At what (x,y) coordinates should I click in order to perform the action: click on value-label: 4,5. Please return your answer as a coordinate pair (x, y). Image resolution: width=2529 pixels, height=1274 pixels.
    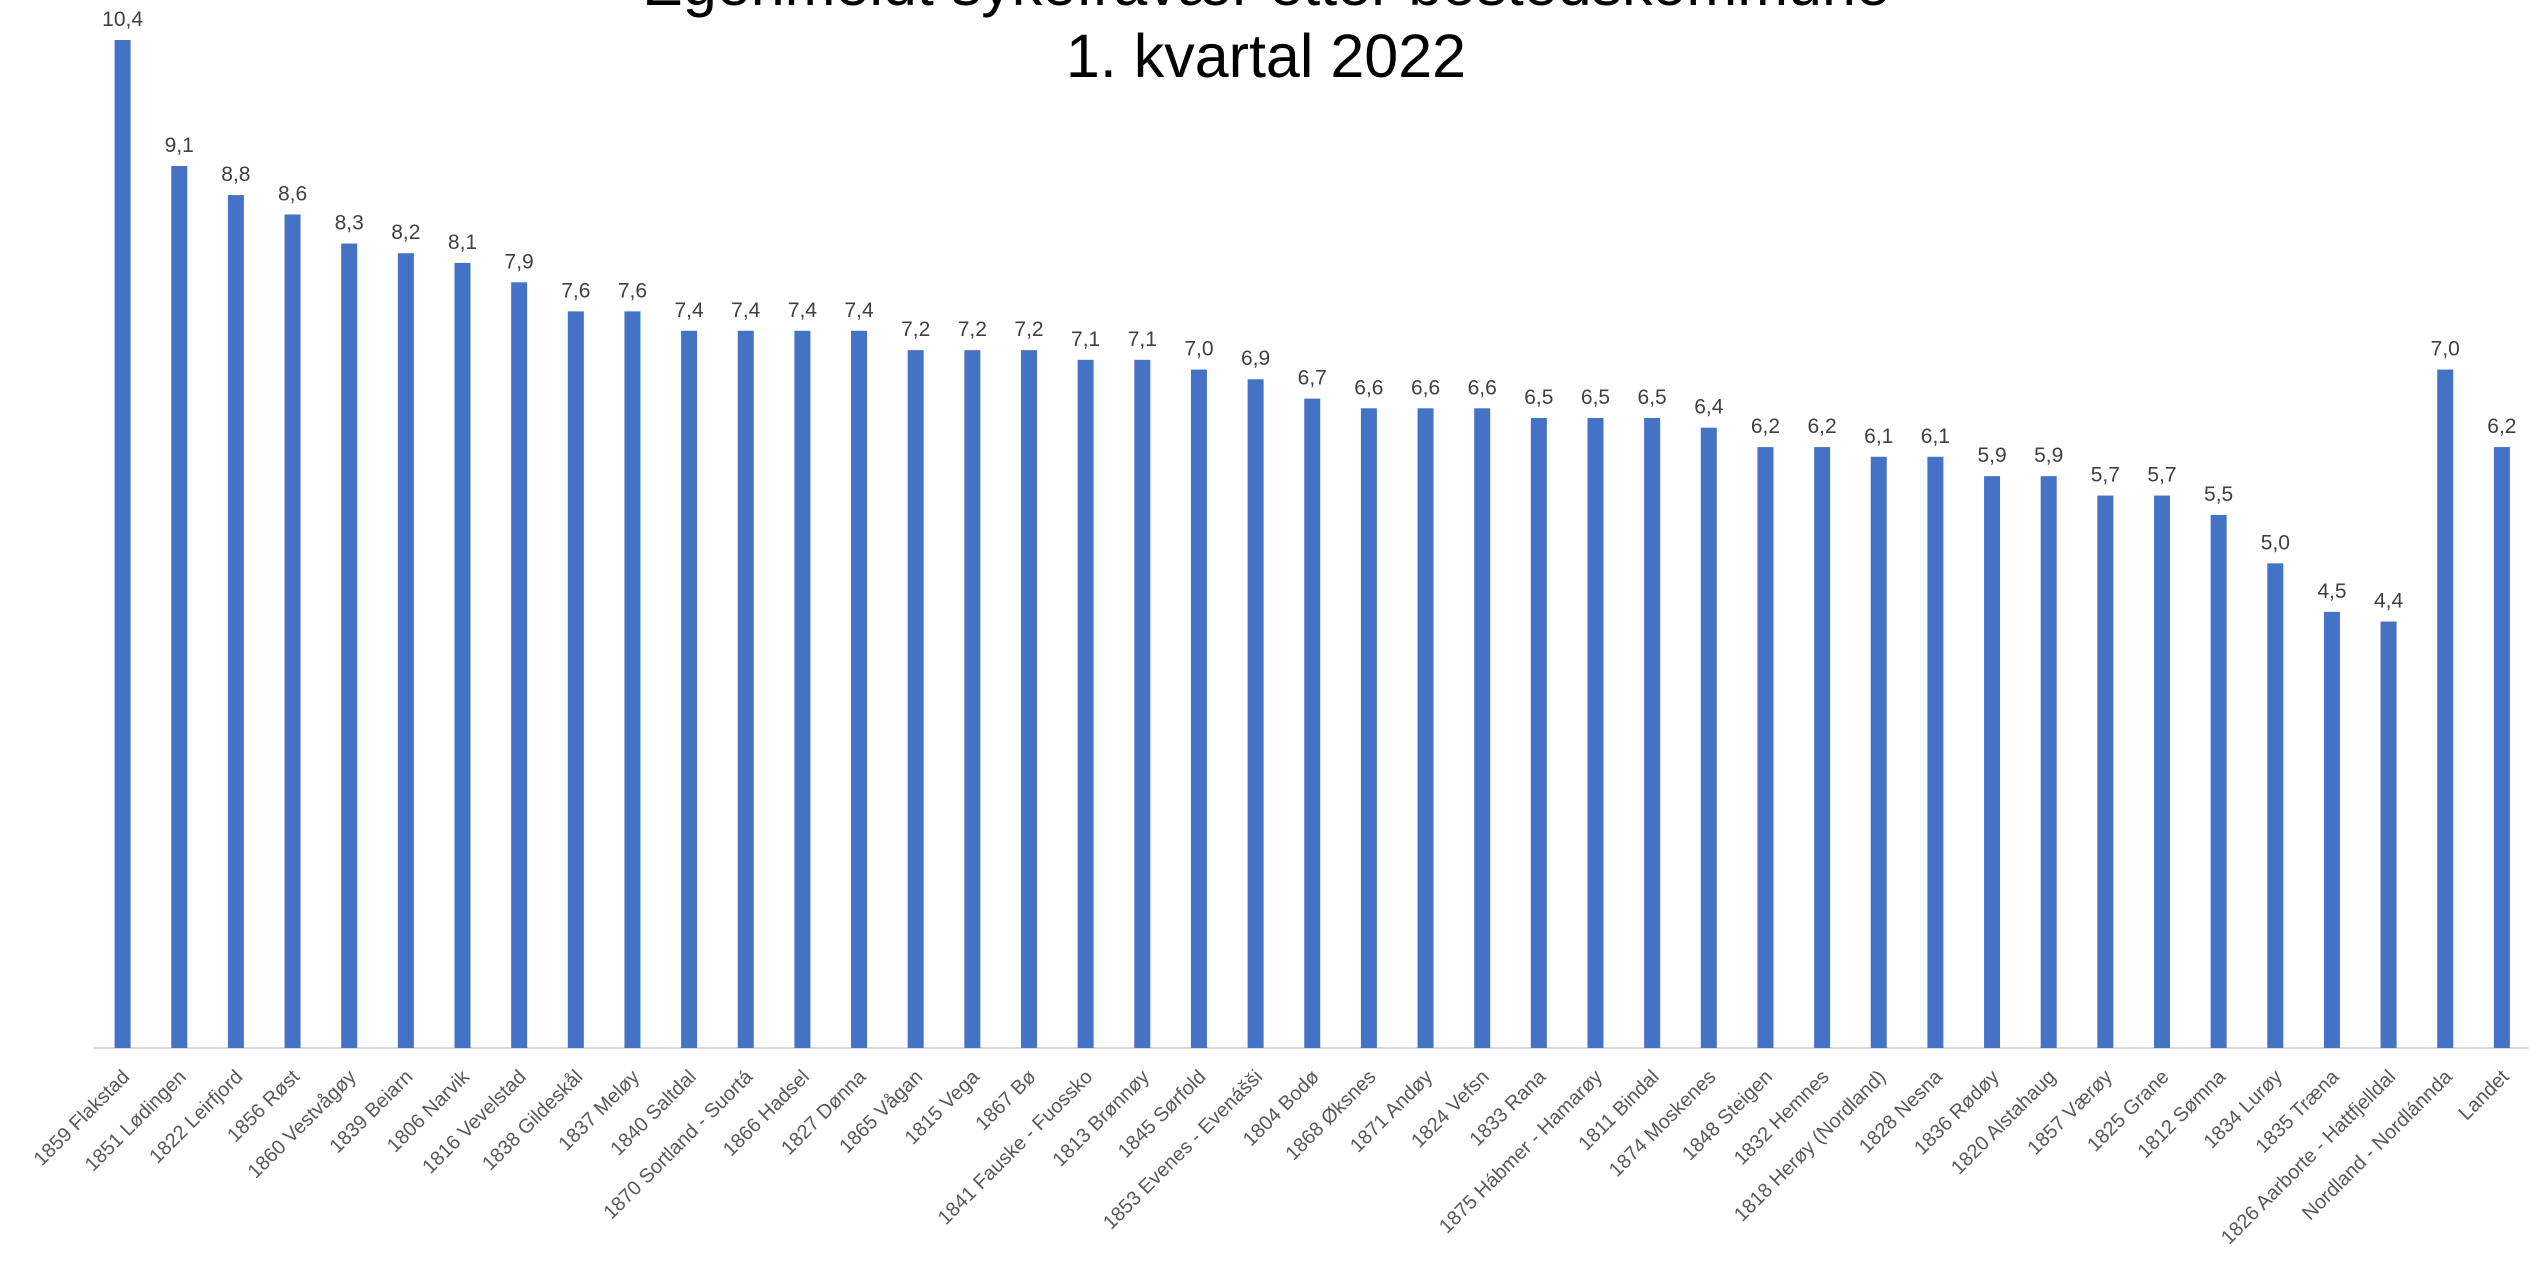
    Looking at the image, I should click on (2331, 591).